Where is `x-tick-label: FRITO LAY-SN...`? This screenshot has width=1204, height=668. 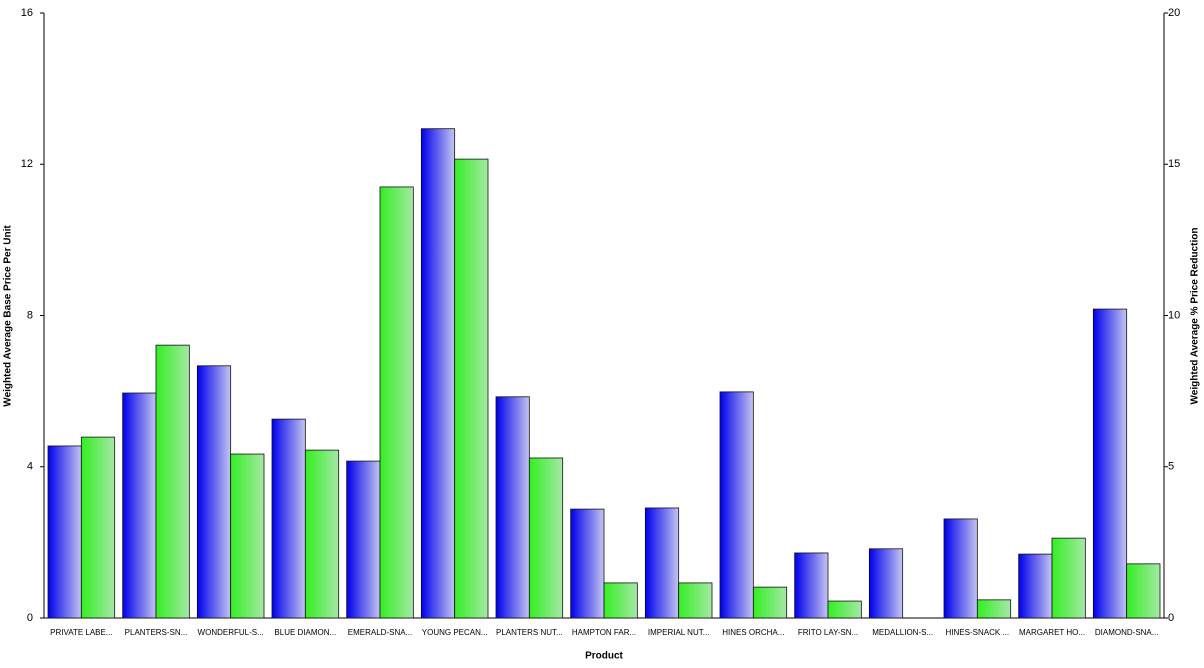
x-tick-label: FRITO LAY-SN... is located at coordinates (828, 632).